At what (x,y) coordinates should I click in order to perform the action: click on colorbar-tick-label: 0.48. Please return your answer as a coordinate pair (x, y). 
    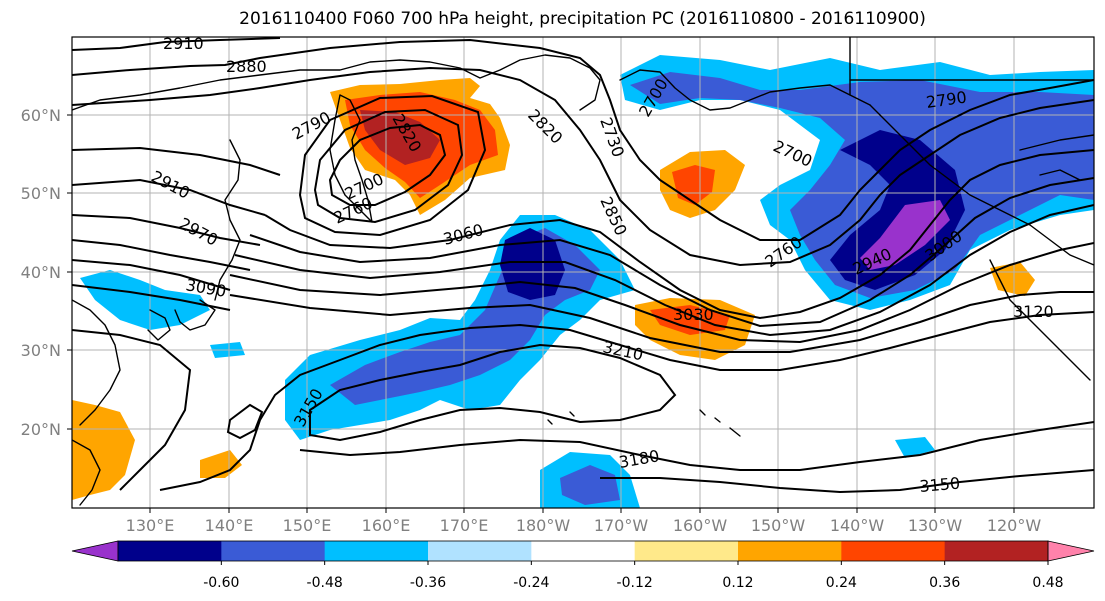
    Looking at the image, I should click on (1047, 583).